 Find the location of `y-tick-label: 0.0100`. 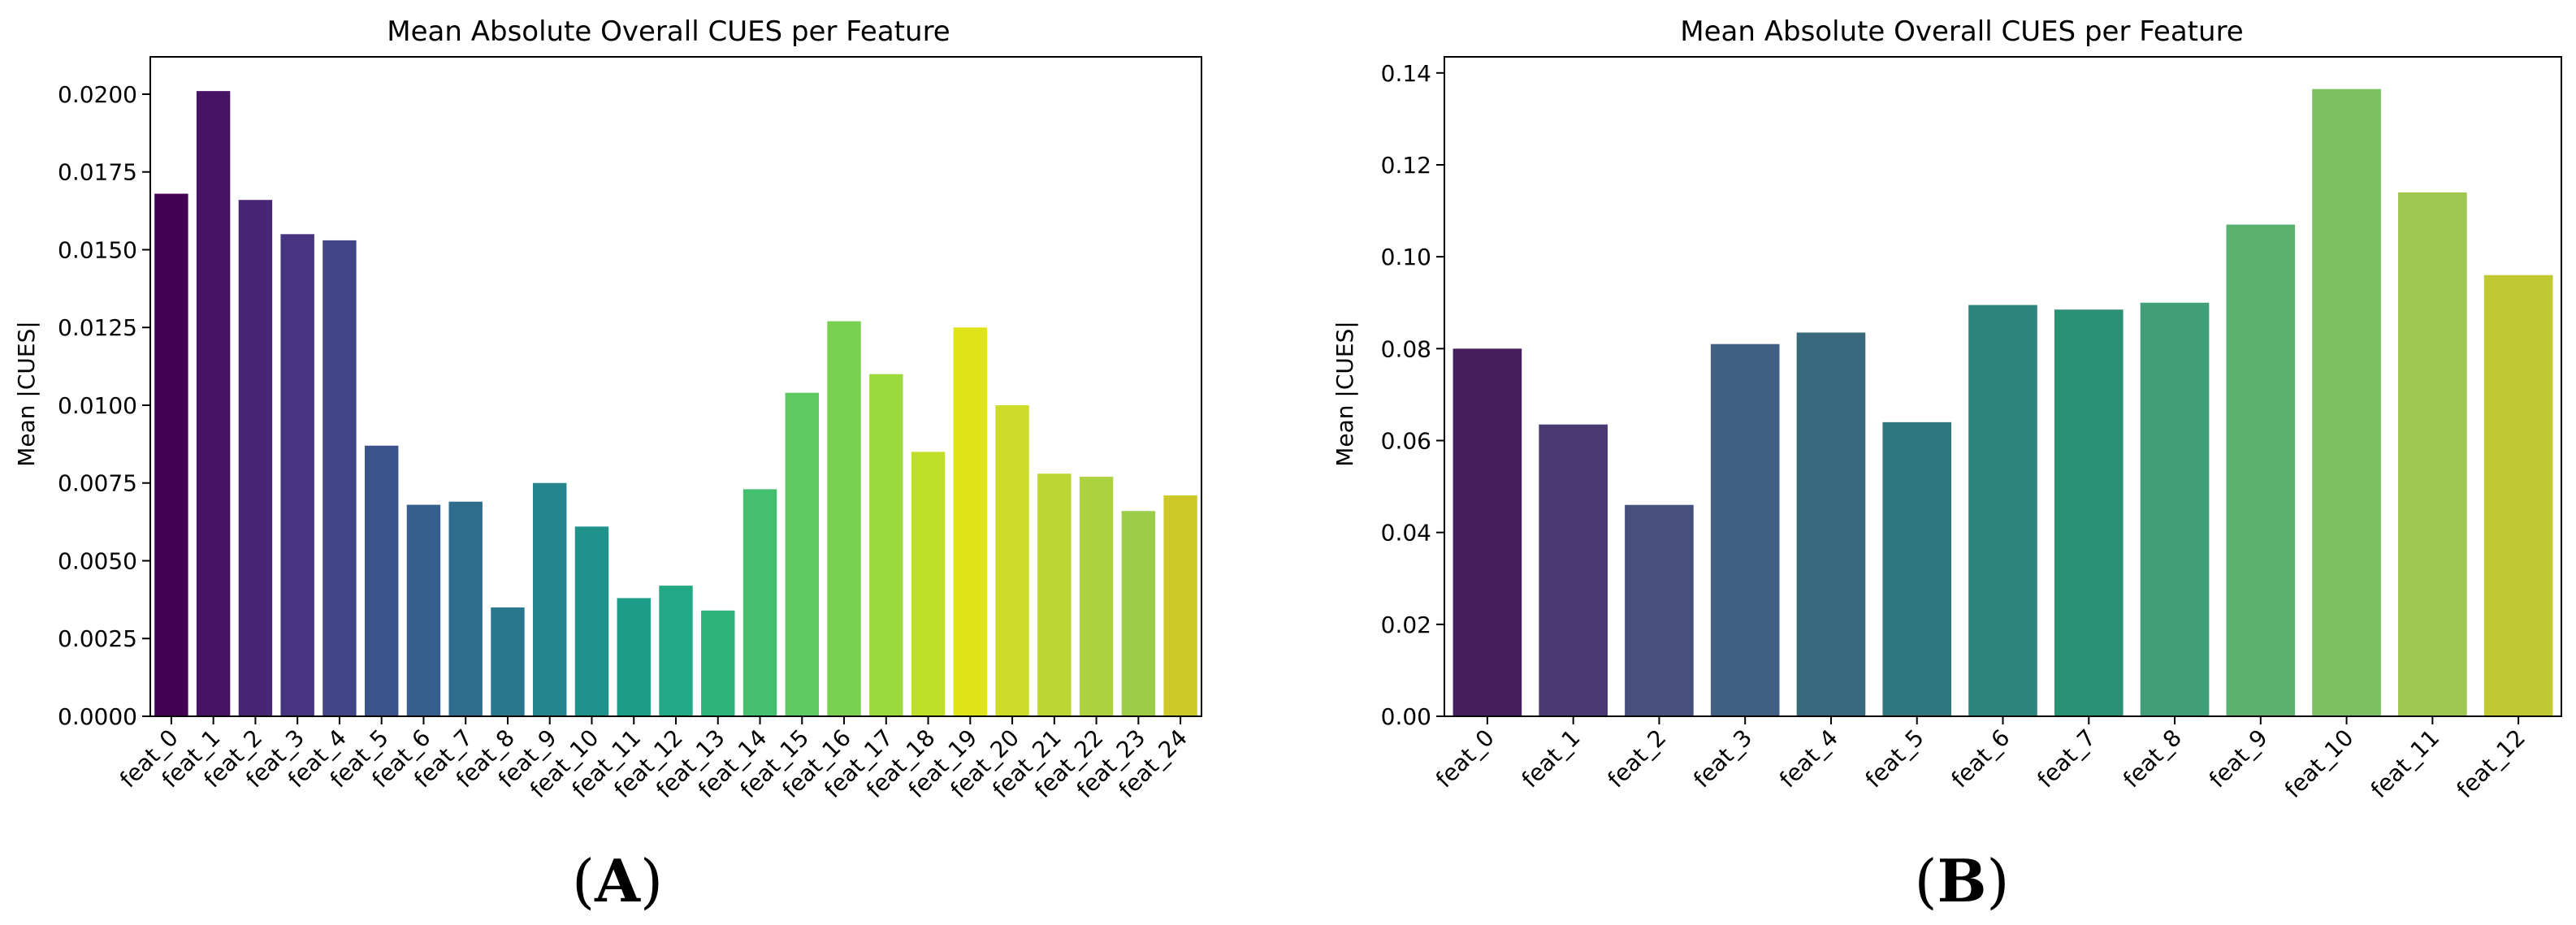

y-tick-label: 0.0100 is located at coordinates (97, 405).